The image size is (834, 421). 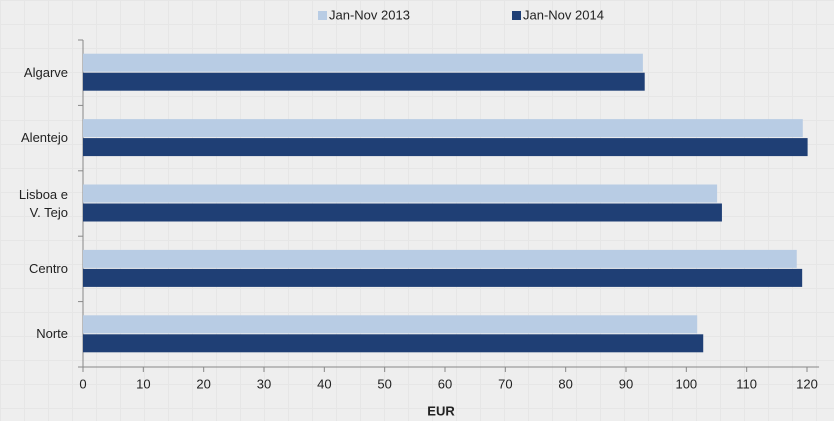 What do you see at coordinates (264, 383) in the screenshot?
I see `x-tick-label: 30` at bounding box center [264, 383].